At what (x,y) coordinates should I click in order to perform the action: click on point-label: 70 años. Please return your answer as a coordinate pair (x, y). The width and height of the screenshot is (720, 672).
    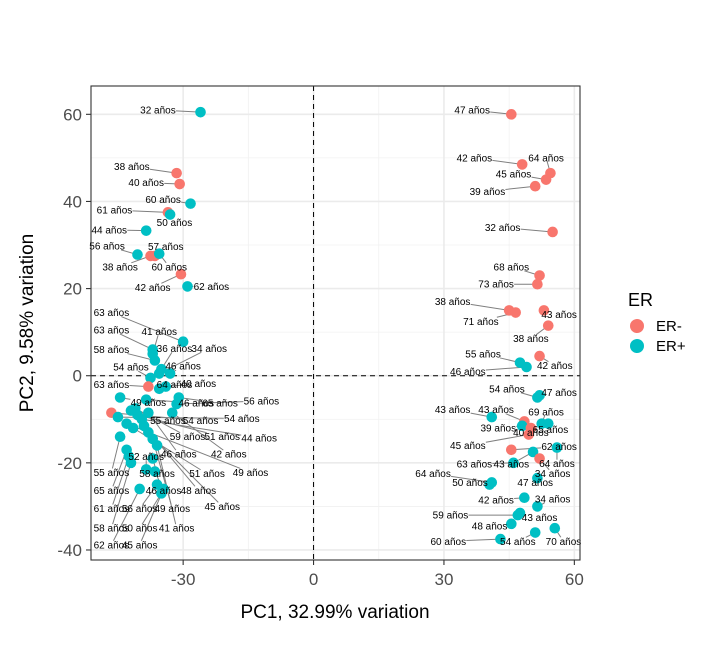
    Looking at the image, I should click on (564, 542).